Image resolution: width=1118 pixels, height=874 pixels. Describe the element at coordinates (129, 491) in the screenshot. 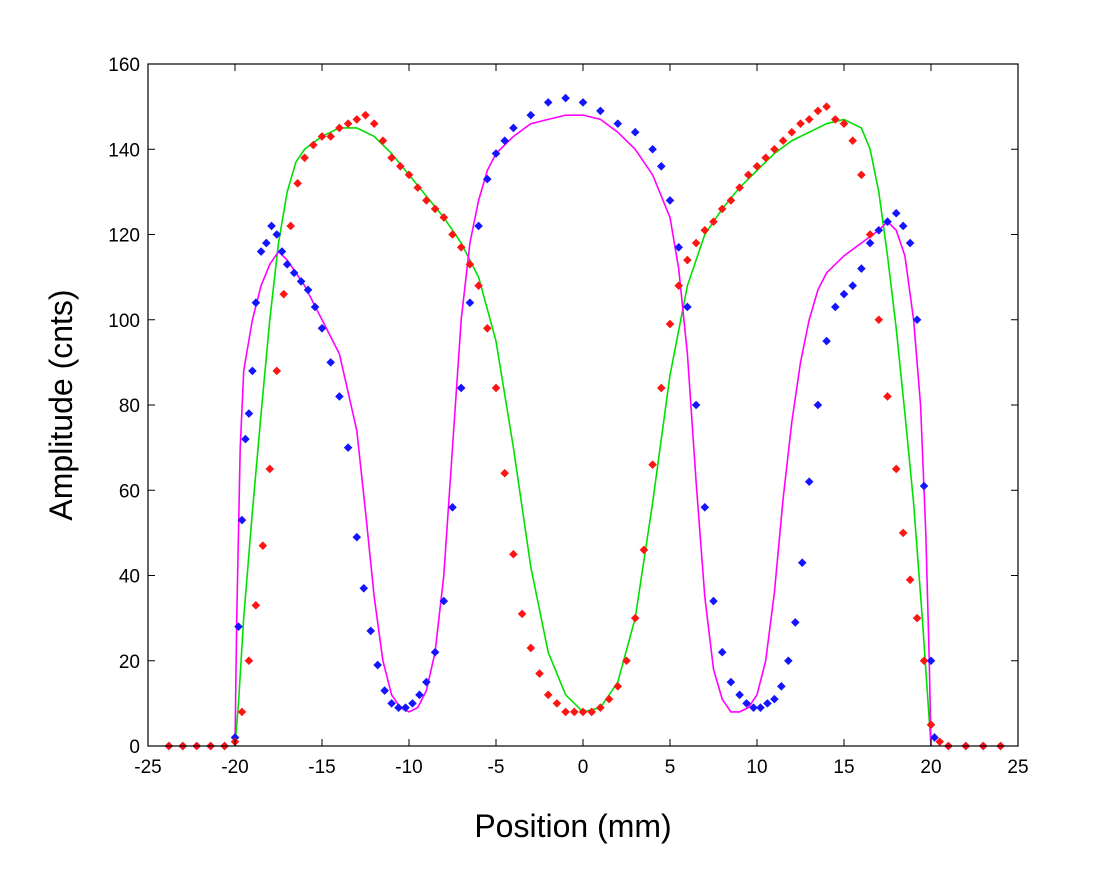

I see `y-tick-label: 60` at that location.